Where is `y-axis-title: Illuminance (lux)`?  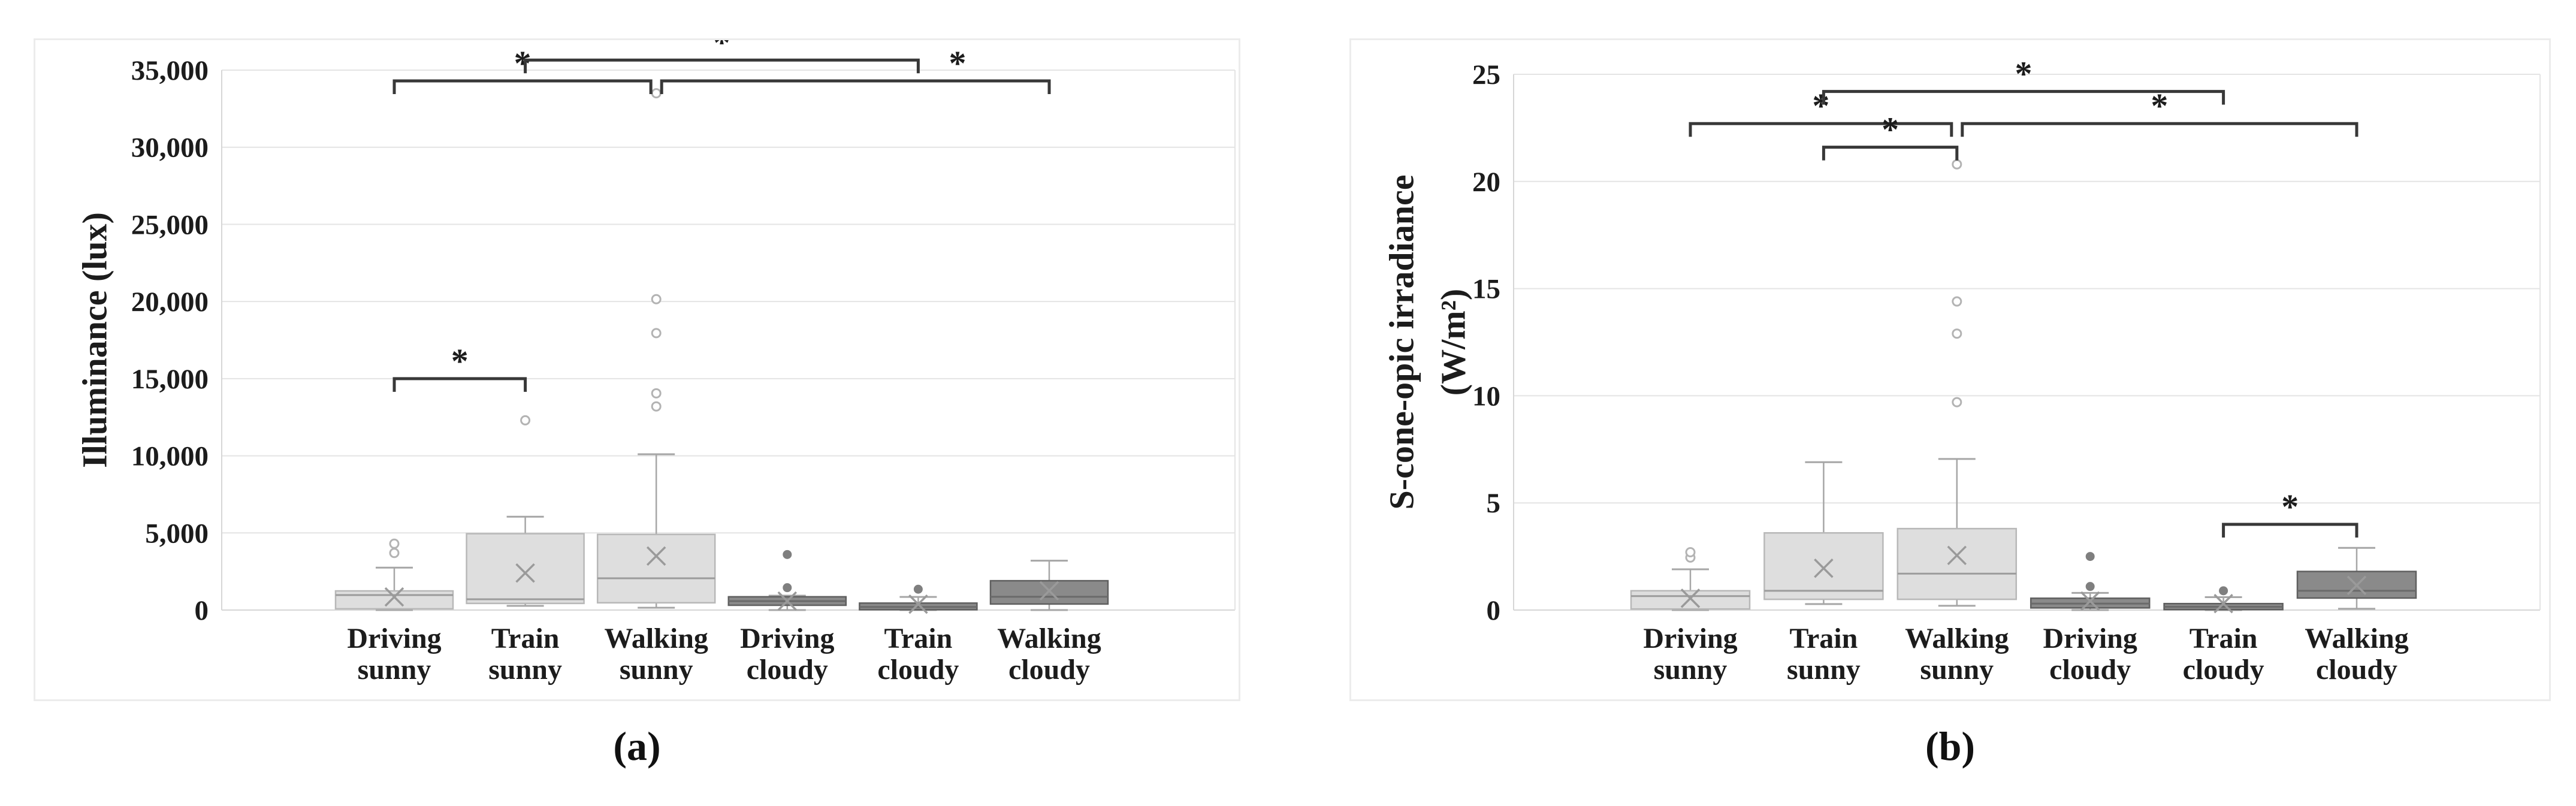 y-axis-title: Illuminance (lux) is located at coordinates (95, 340).